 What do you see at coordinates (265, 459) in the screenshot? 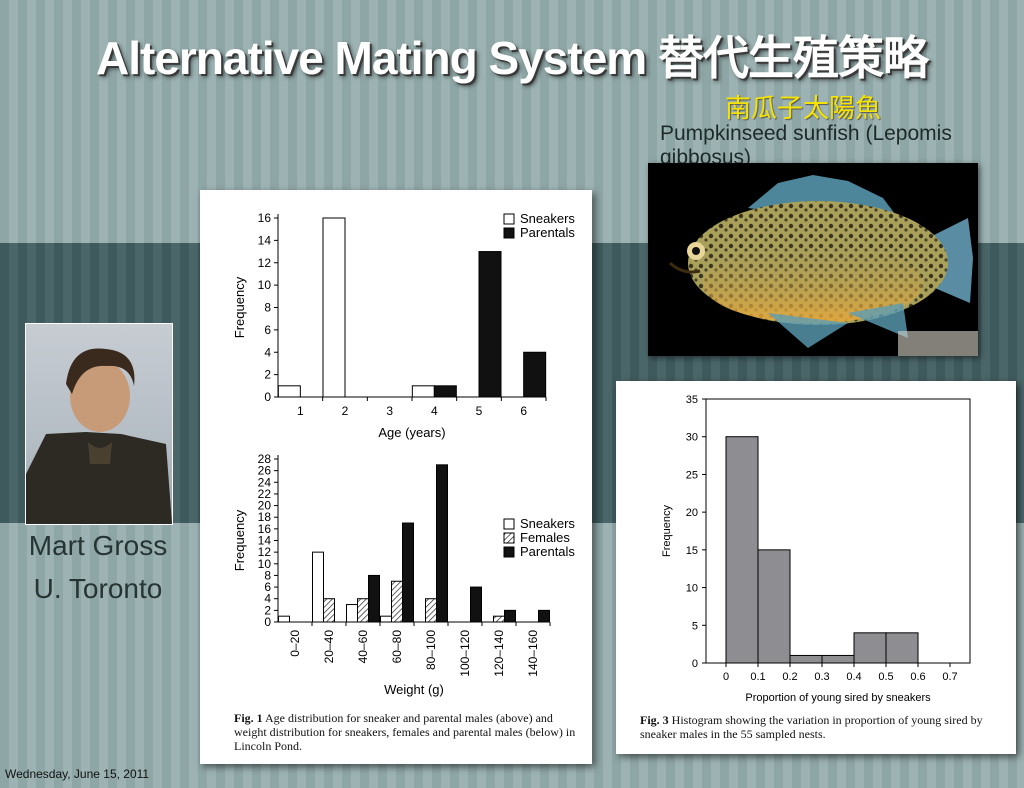
I see `y-tick-label: 28` at bounding box center [265, 459].